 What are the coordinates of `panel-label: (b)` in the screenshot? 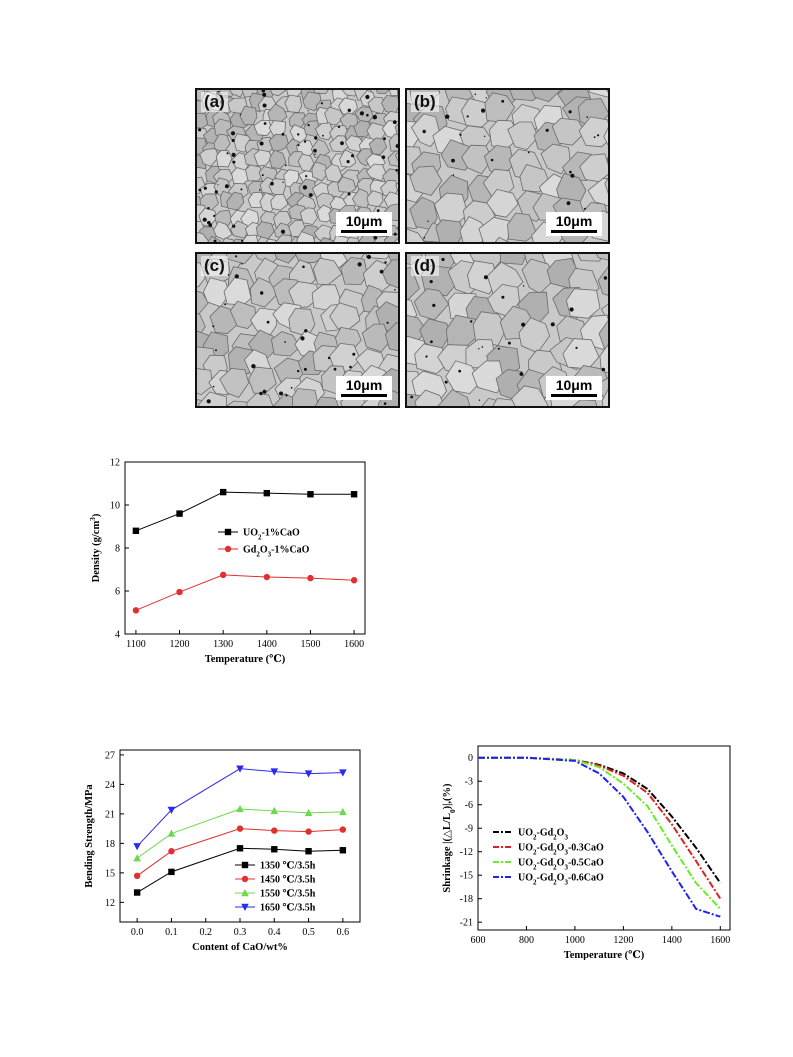 It's located at (425, 102).